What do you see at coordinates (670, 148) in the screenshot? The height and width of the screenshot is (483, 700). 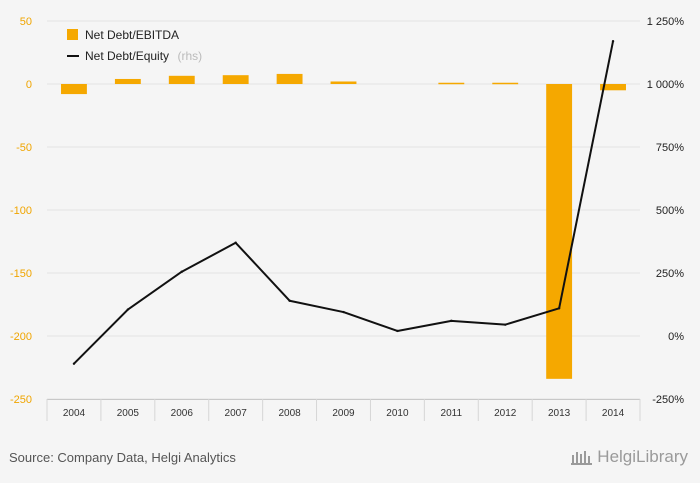 I see `right-tick-label: 750%` at bounding box center [670, 148].